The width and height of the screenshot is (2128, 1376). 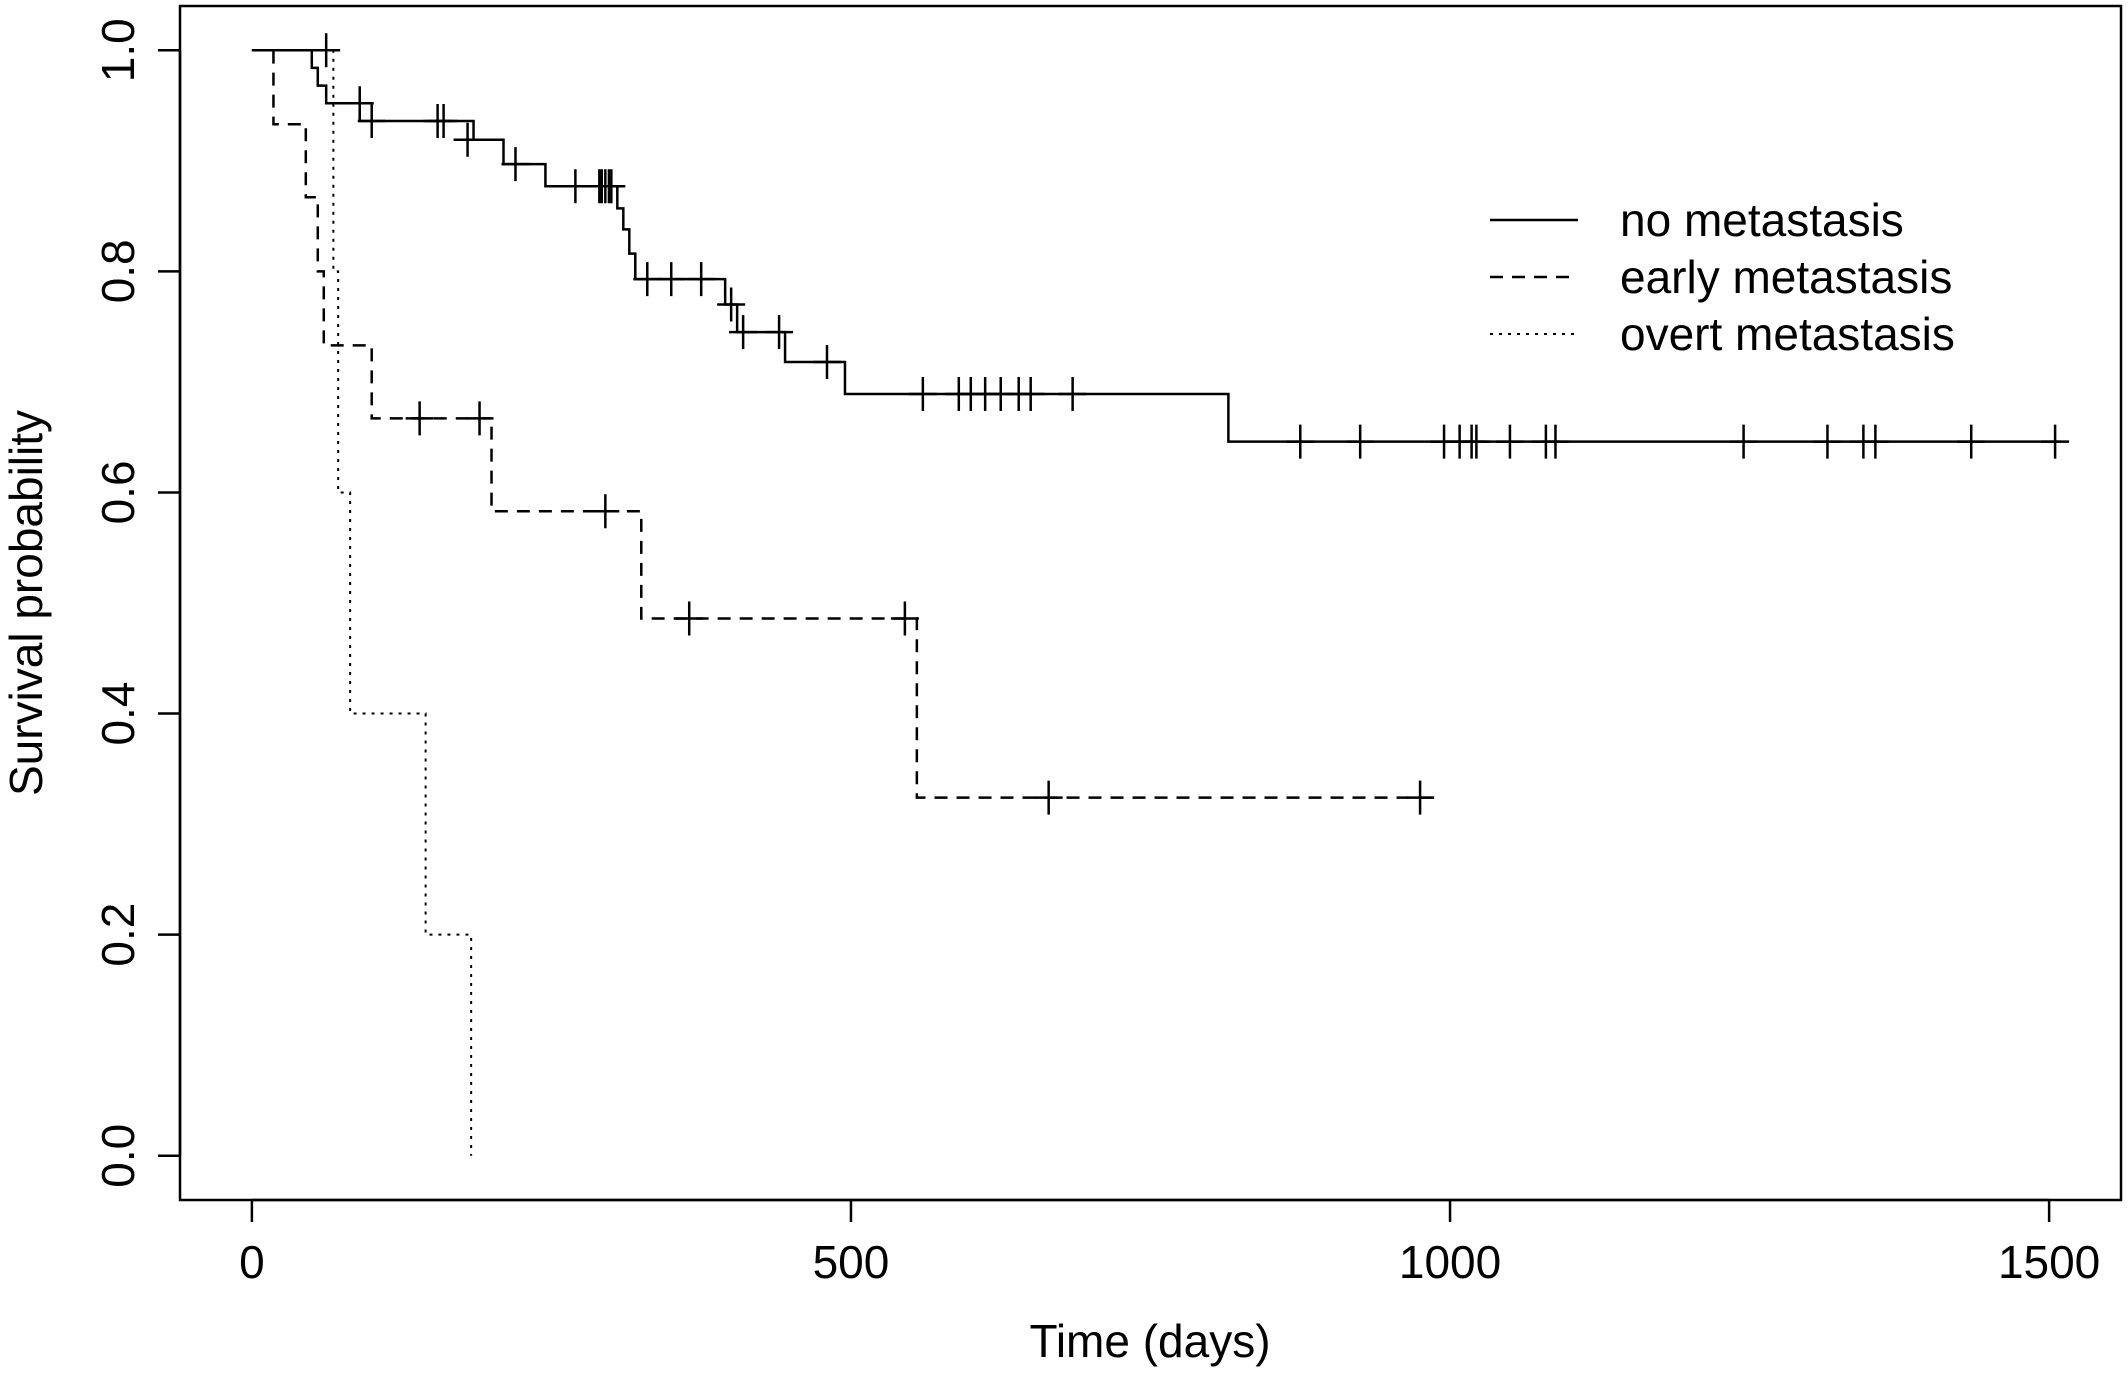 What do you see at coordinates (1762, 220) in the screenshot?
I see `legend-label-no-metastasis: no metastasis` at bounding box center [1762, 220].